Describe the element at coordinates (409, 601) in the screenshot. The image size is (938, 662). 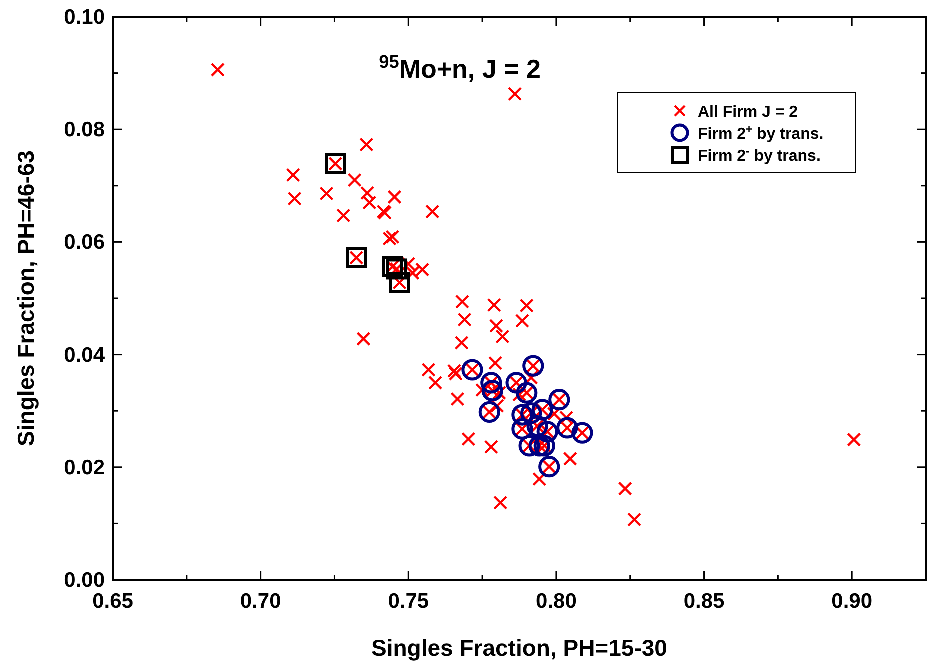
I see `x-tick-label: 0.75` at that location.